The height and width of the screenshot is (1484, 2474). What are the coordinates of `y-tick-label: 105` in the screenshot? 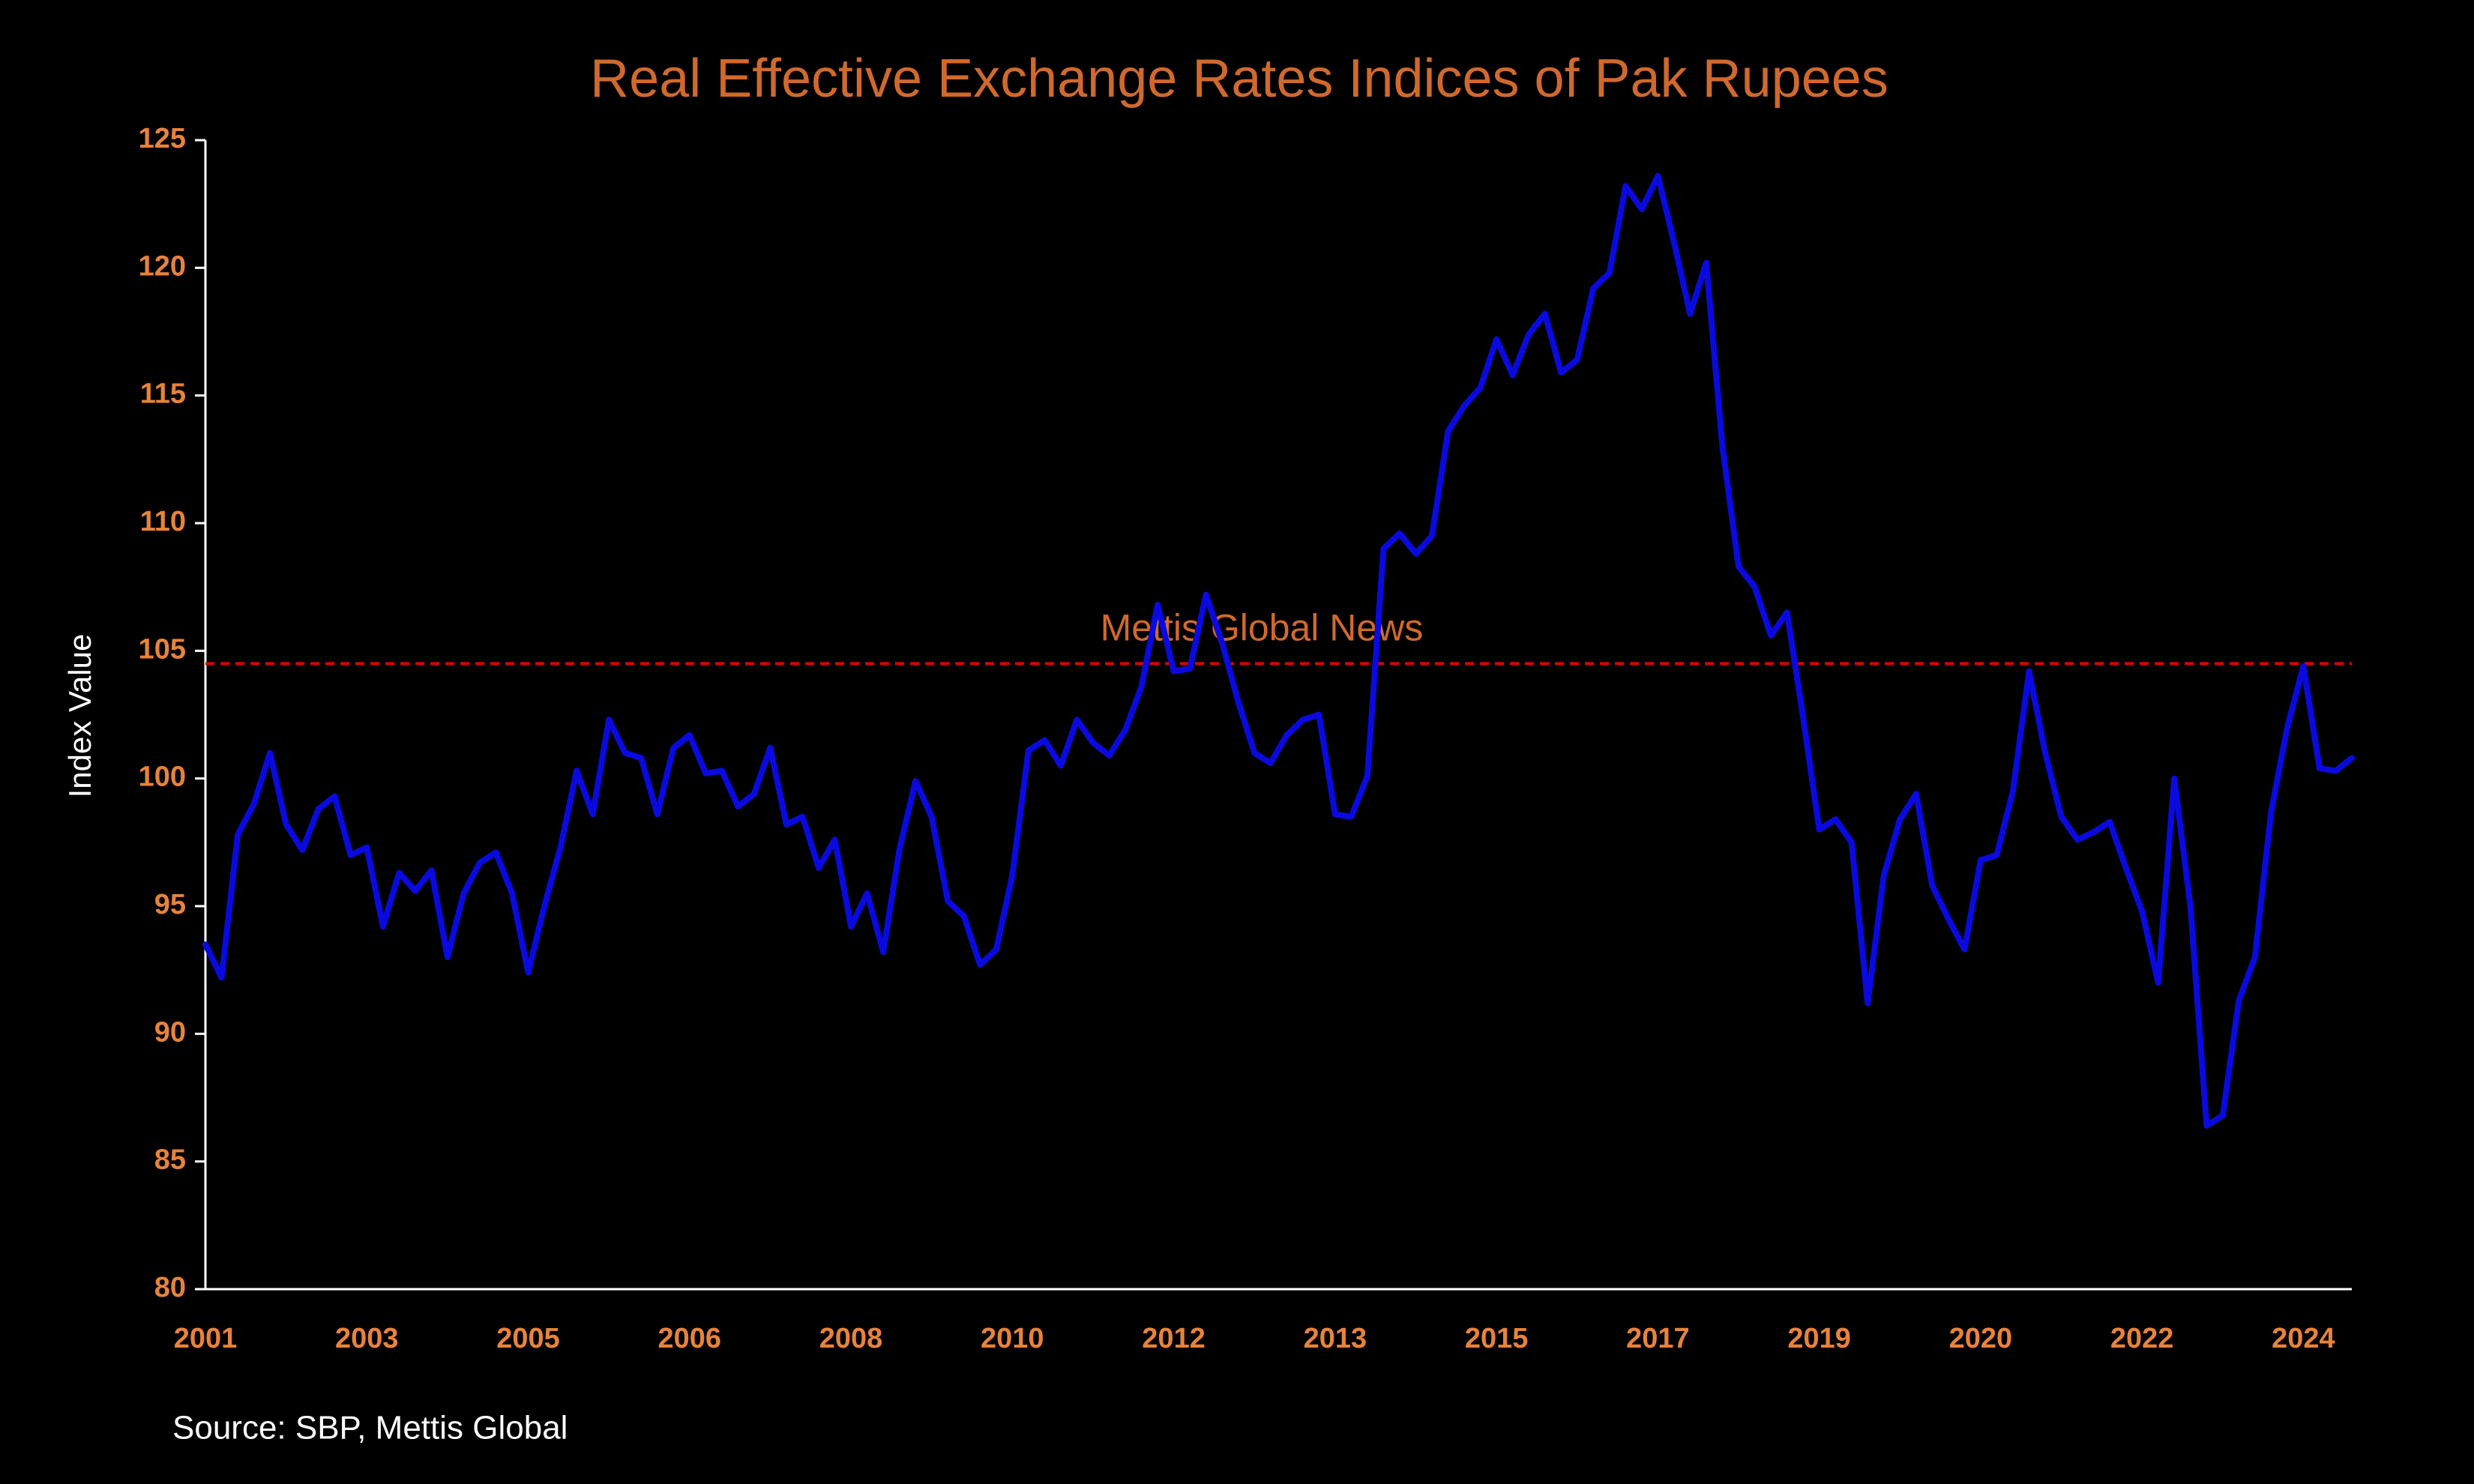 It's located at (162, 649).